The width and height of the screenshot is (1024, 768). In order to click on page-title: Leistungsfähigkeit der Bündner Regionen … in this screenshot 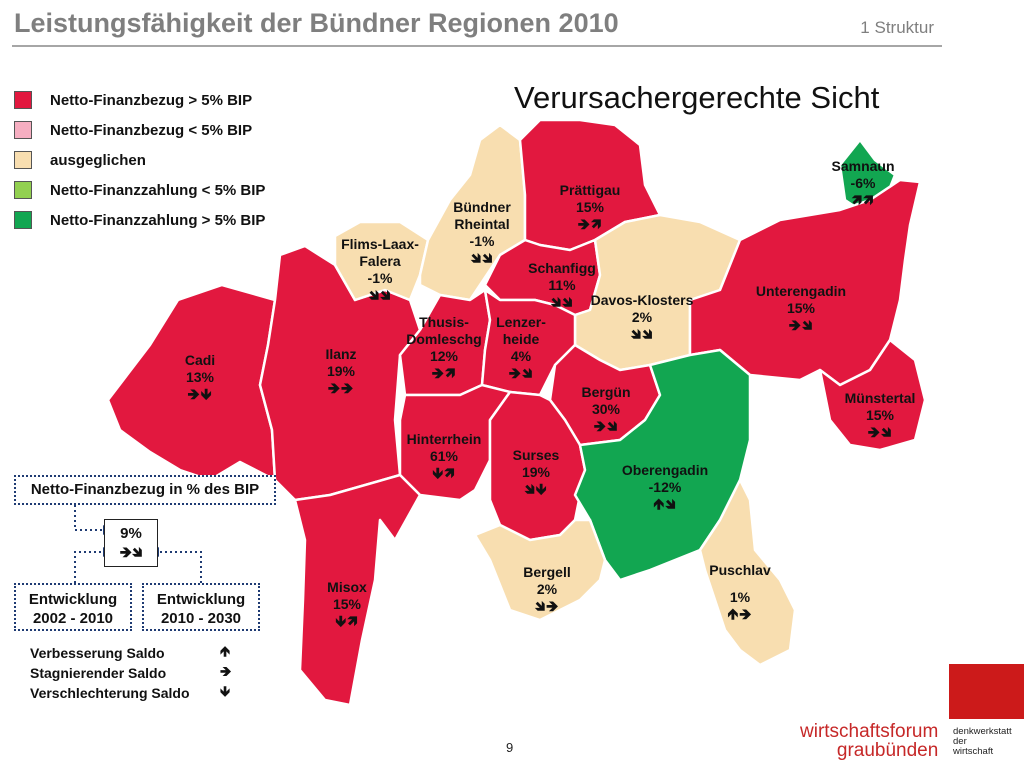, I will do `click(316, 23)`.